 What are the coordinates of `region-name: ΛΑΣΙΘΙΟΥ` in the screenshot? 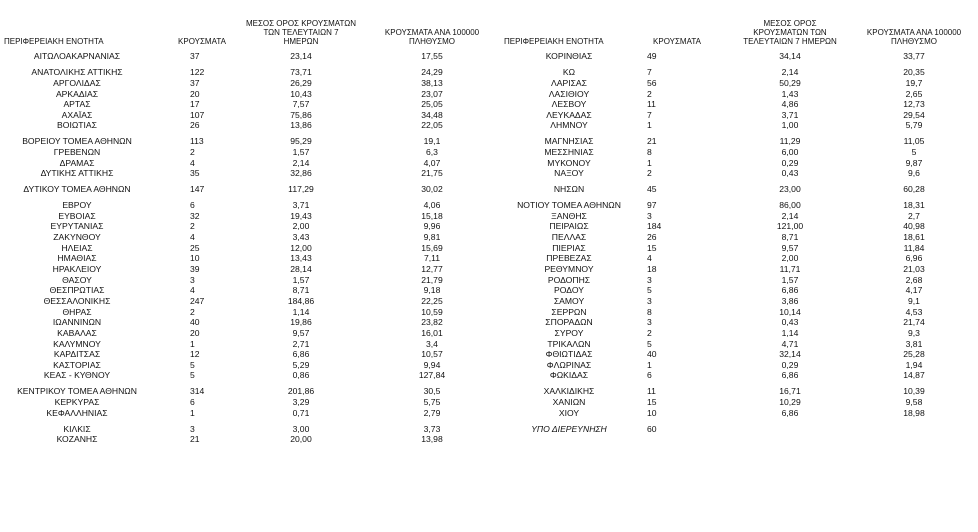 It's located at (569, 93).